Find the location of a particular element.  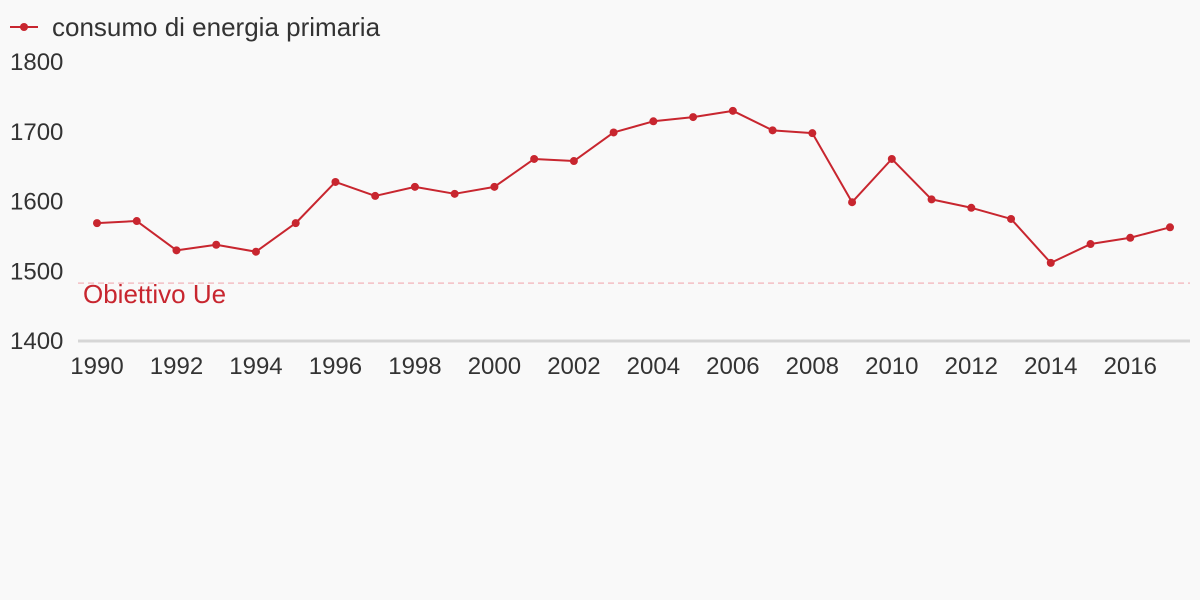

x-tick-label: 1992 is located at coordinates (176, 366).